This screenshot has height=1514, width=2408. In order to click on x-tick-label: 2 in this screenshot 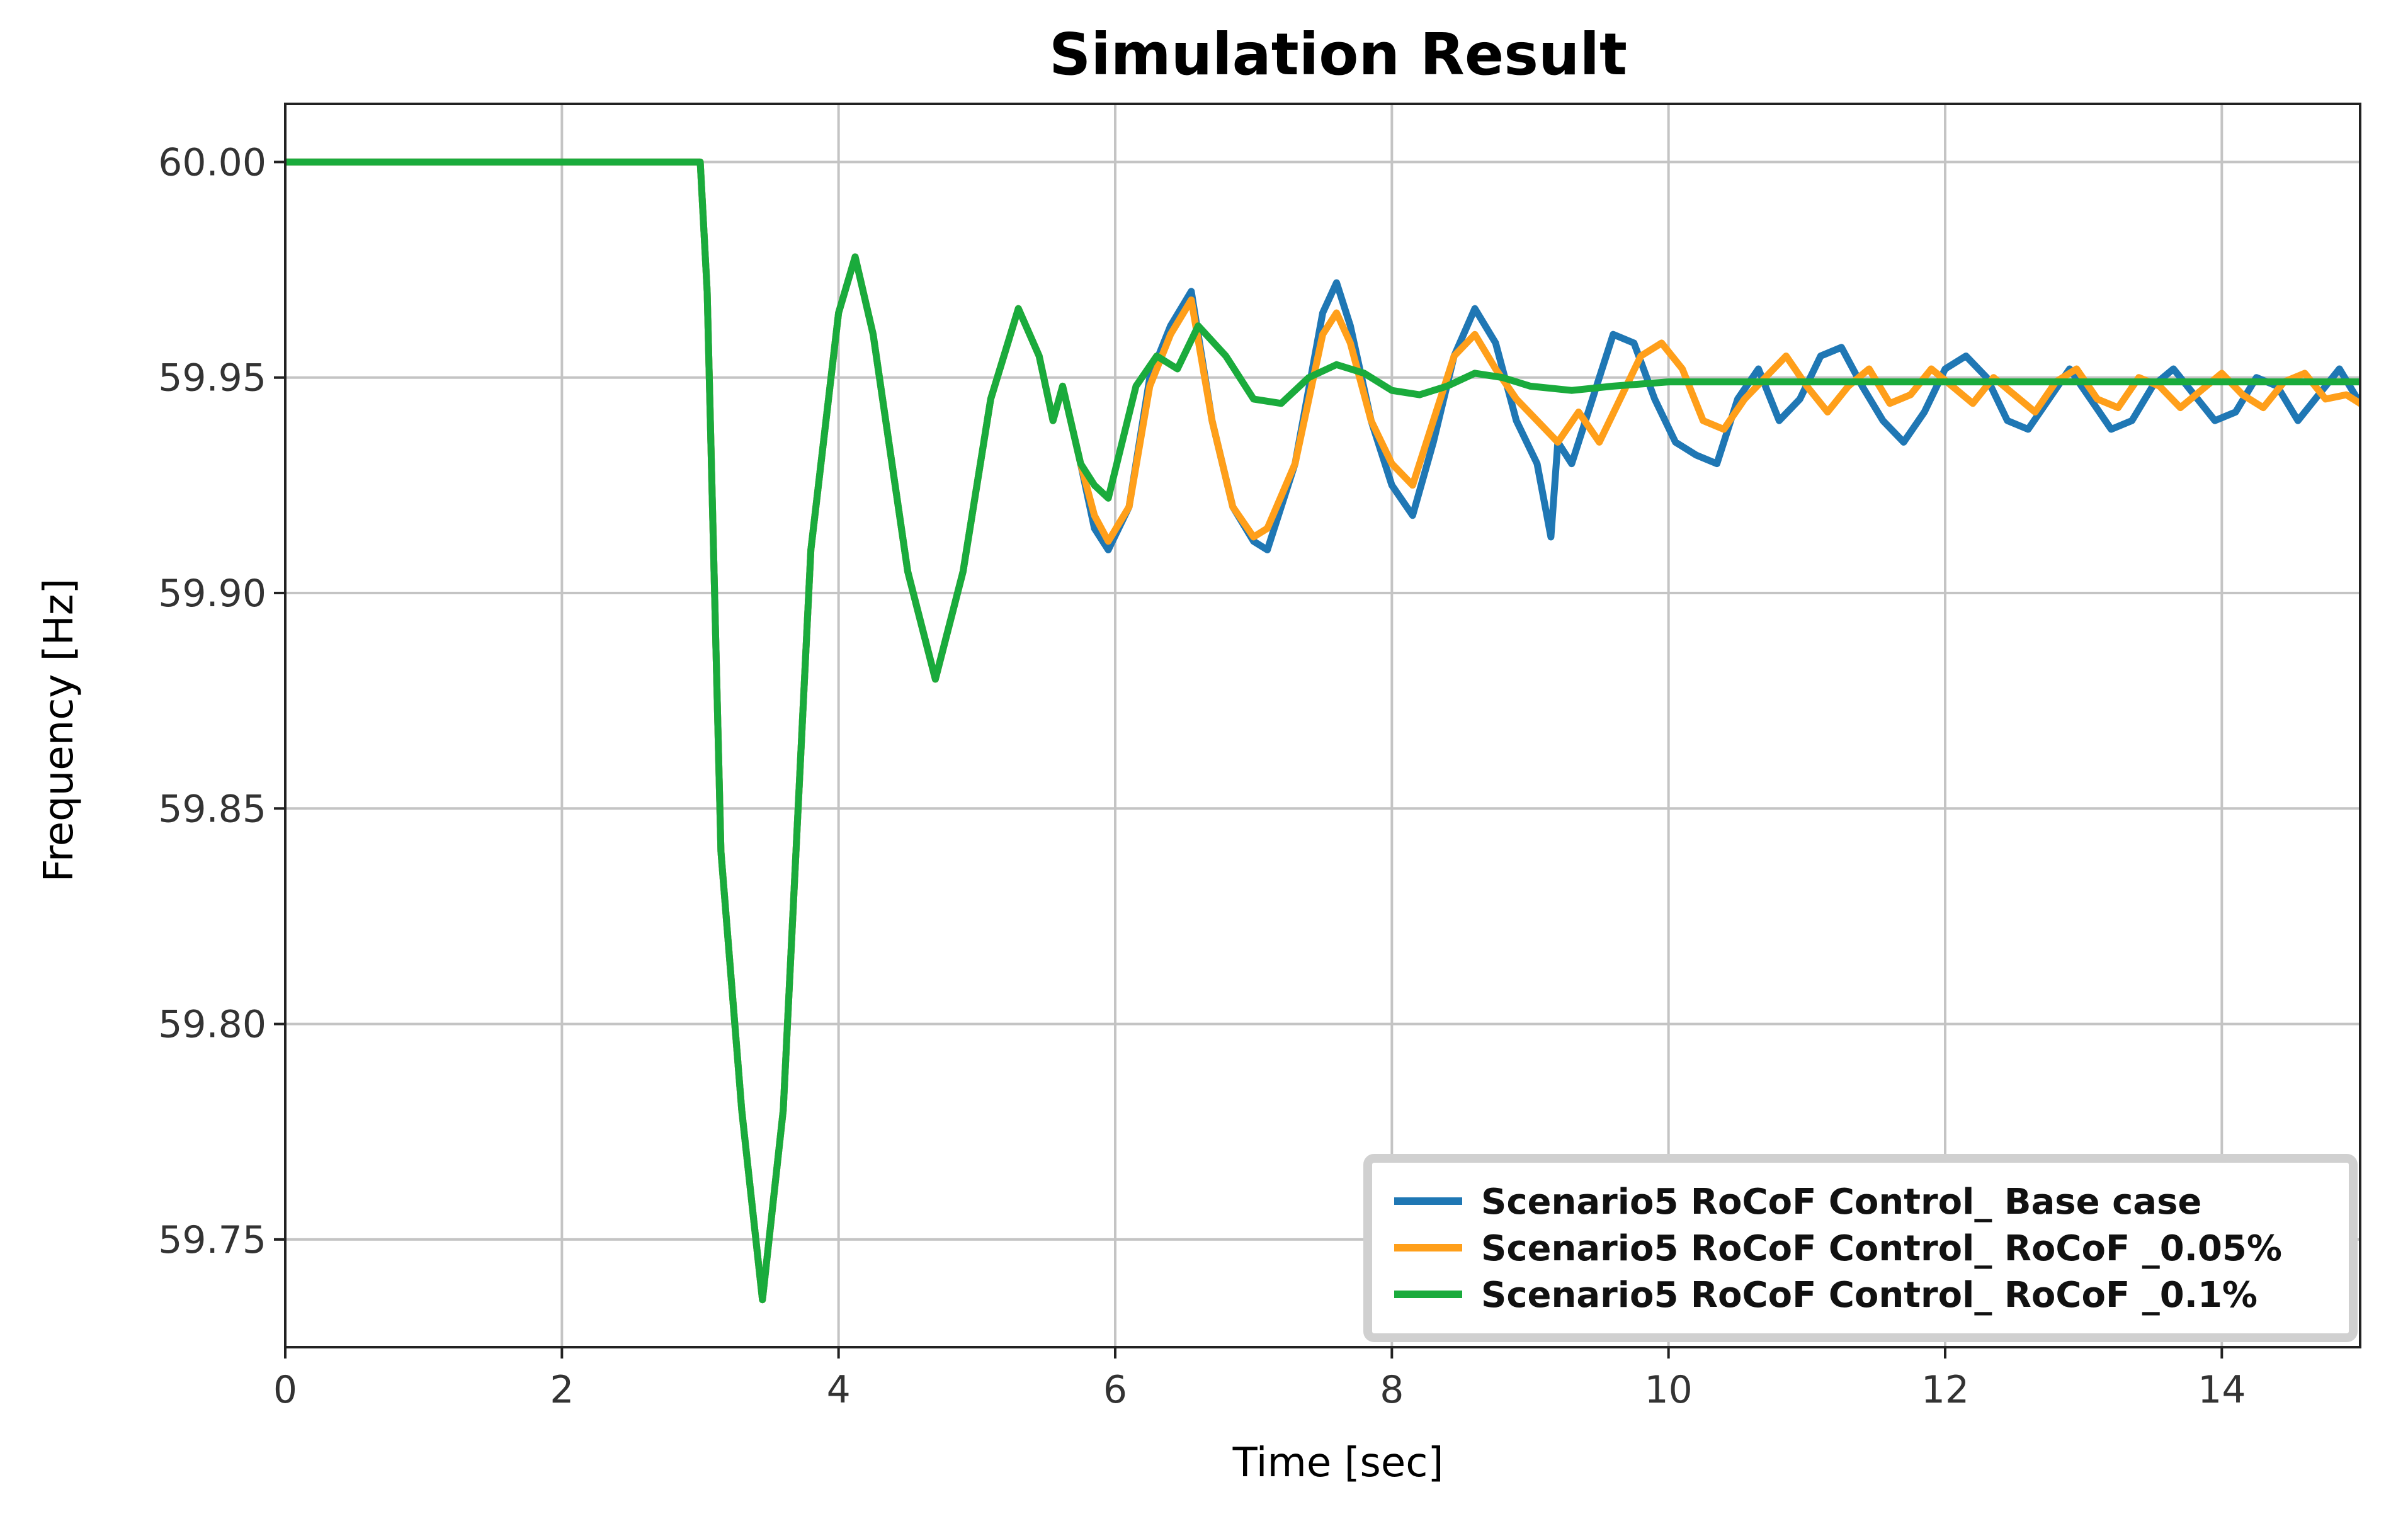, I will do `click(562, 1390)`.